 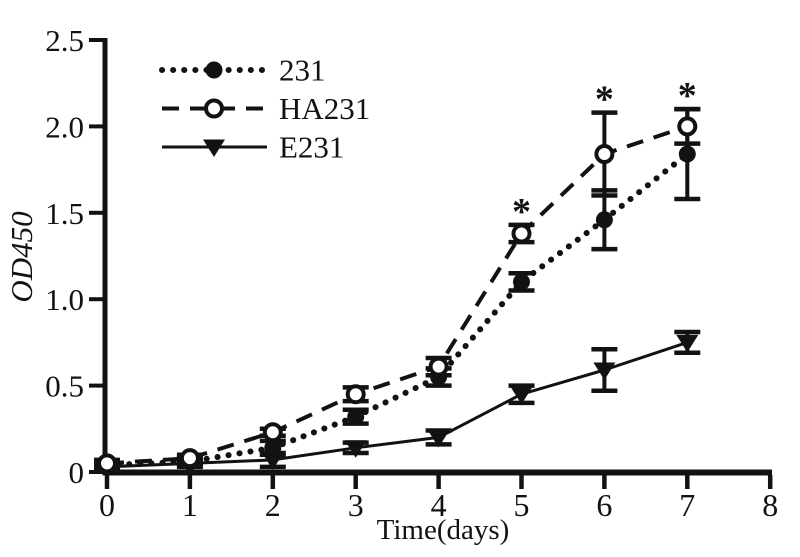 I want to click on x-tick-label: 5, so click(x=522, y=505).